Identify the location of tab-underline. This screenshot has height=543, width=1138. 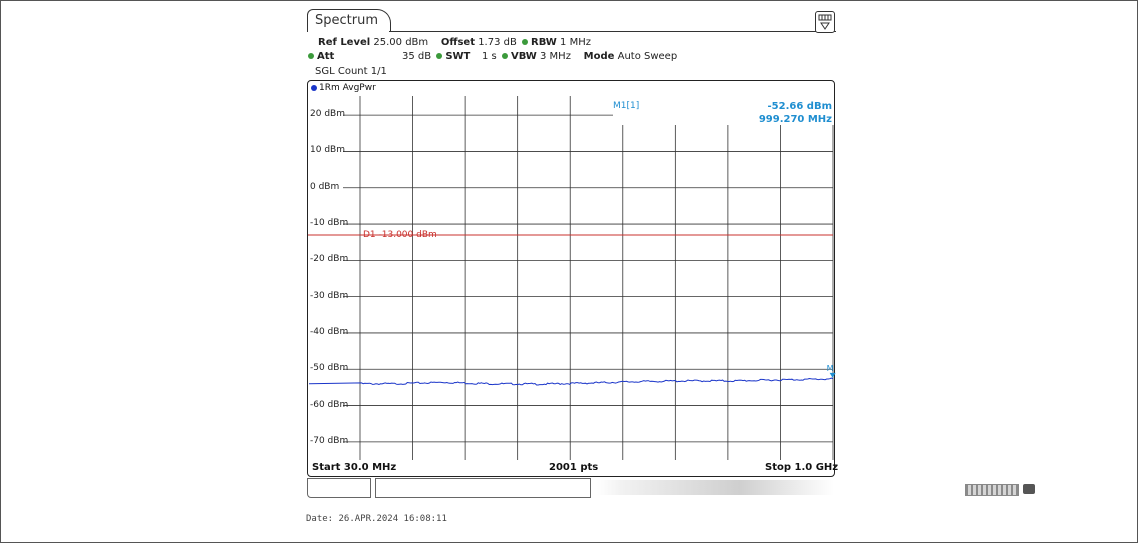
(612, 31).